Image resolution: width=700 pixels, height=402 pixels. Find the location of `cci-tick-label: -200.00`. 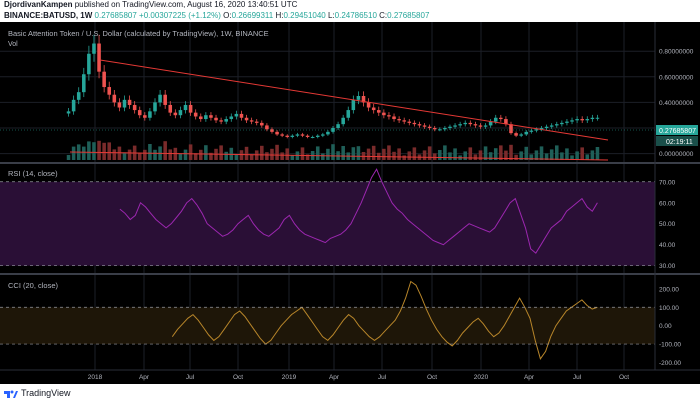

cci-tick-label: -200.00 is located at coordinates (670, 363).